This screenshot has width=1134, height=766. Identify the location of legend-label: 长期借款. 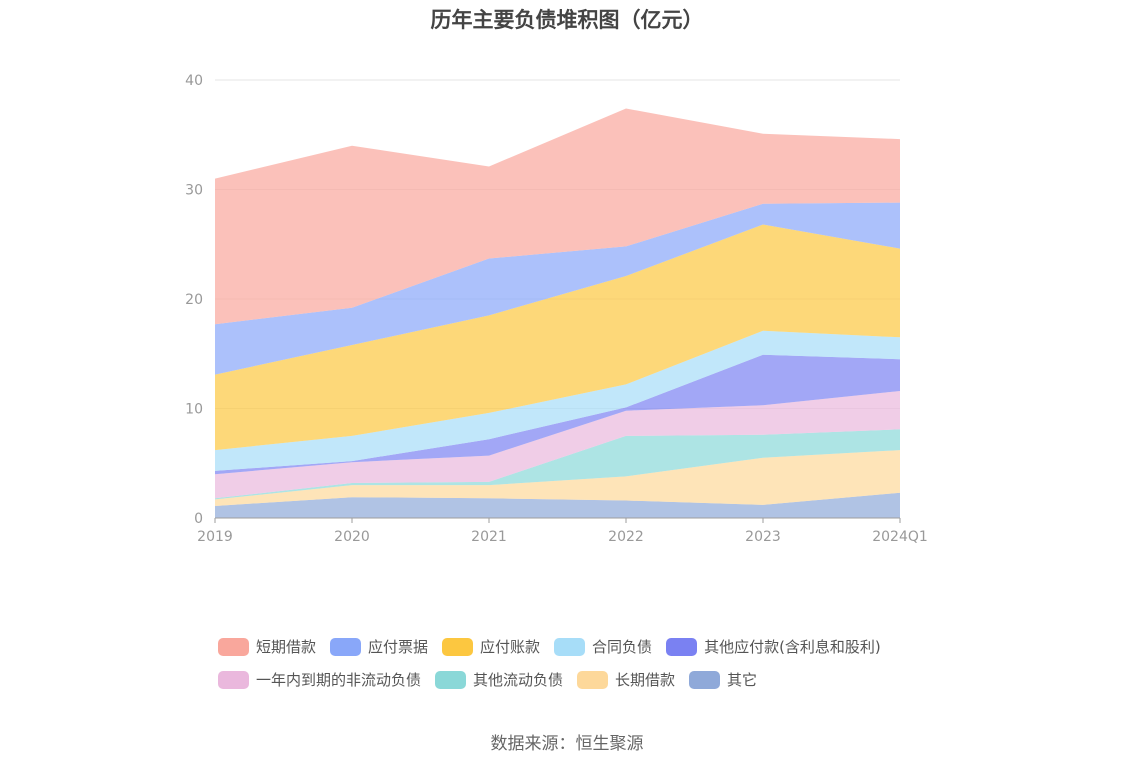
(645, 680).